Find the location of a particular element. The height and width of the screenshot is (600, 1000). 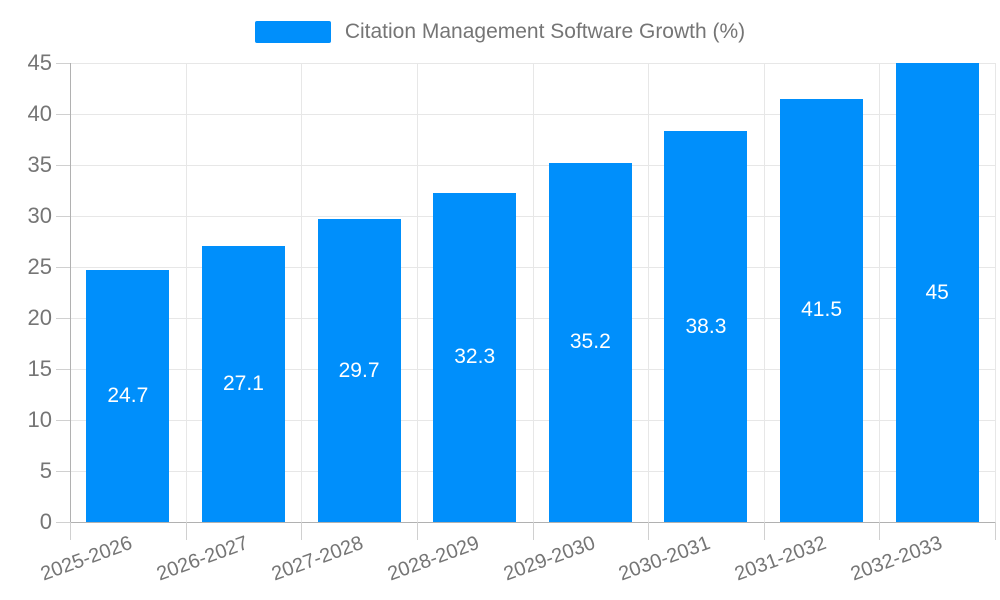

y-axis-label: 45 is located at coordinates (39, 62).